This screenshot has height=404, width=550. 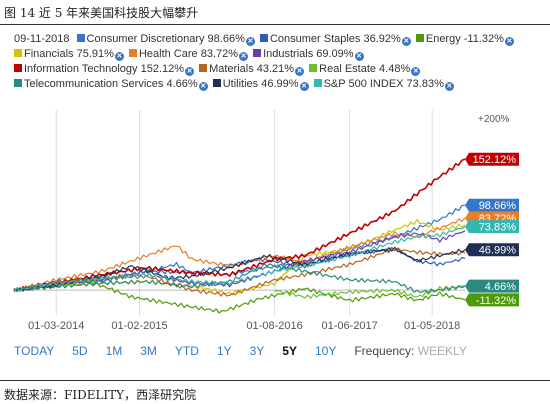 What do you see at coordinates (496, 301) in the screenshot?
I see `end-value-label: -11.32%` at bounding box center [496, 301].